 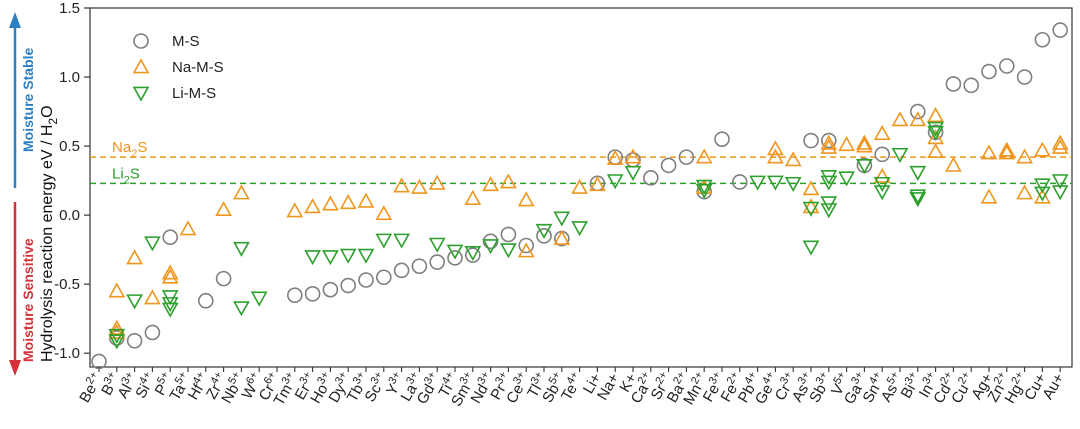 What do you see at coordinates (375, 388) in the screenshot?
I see `x-tick-label: Sc3+` at bounding box center [375, 388].